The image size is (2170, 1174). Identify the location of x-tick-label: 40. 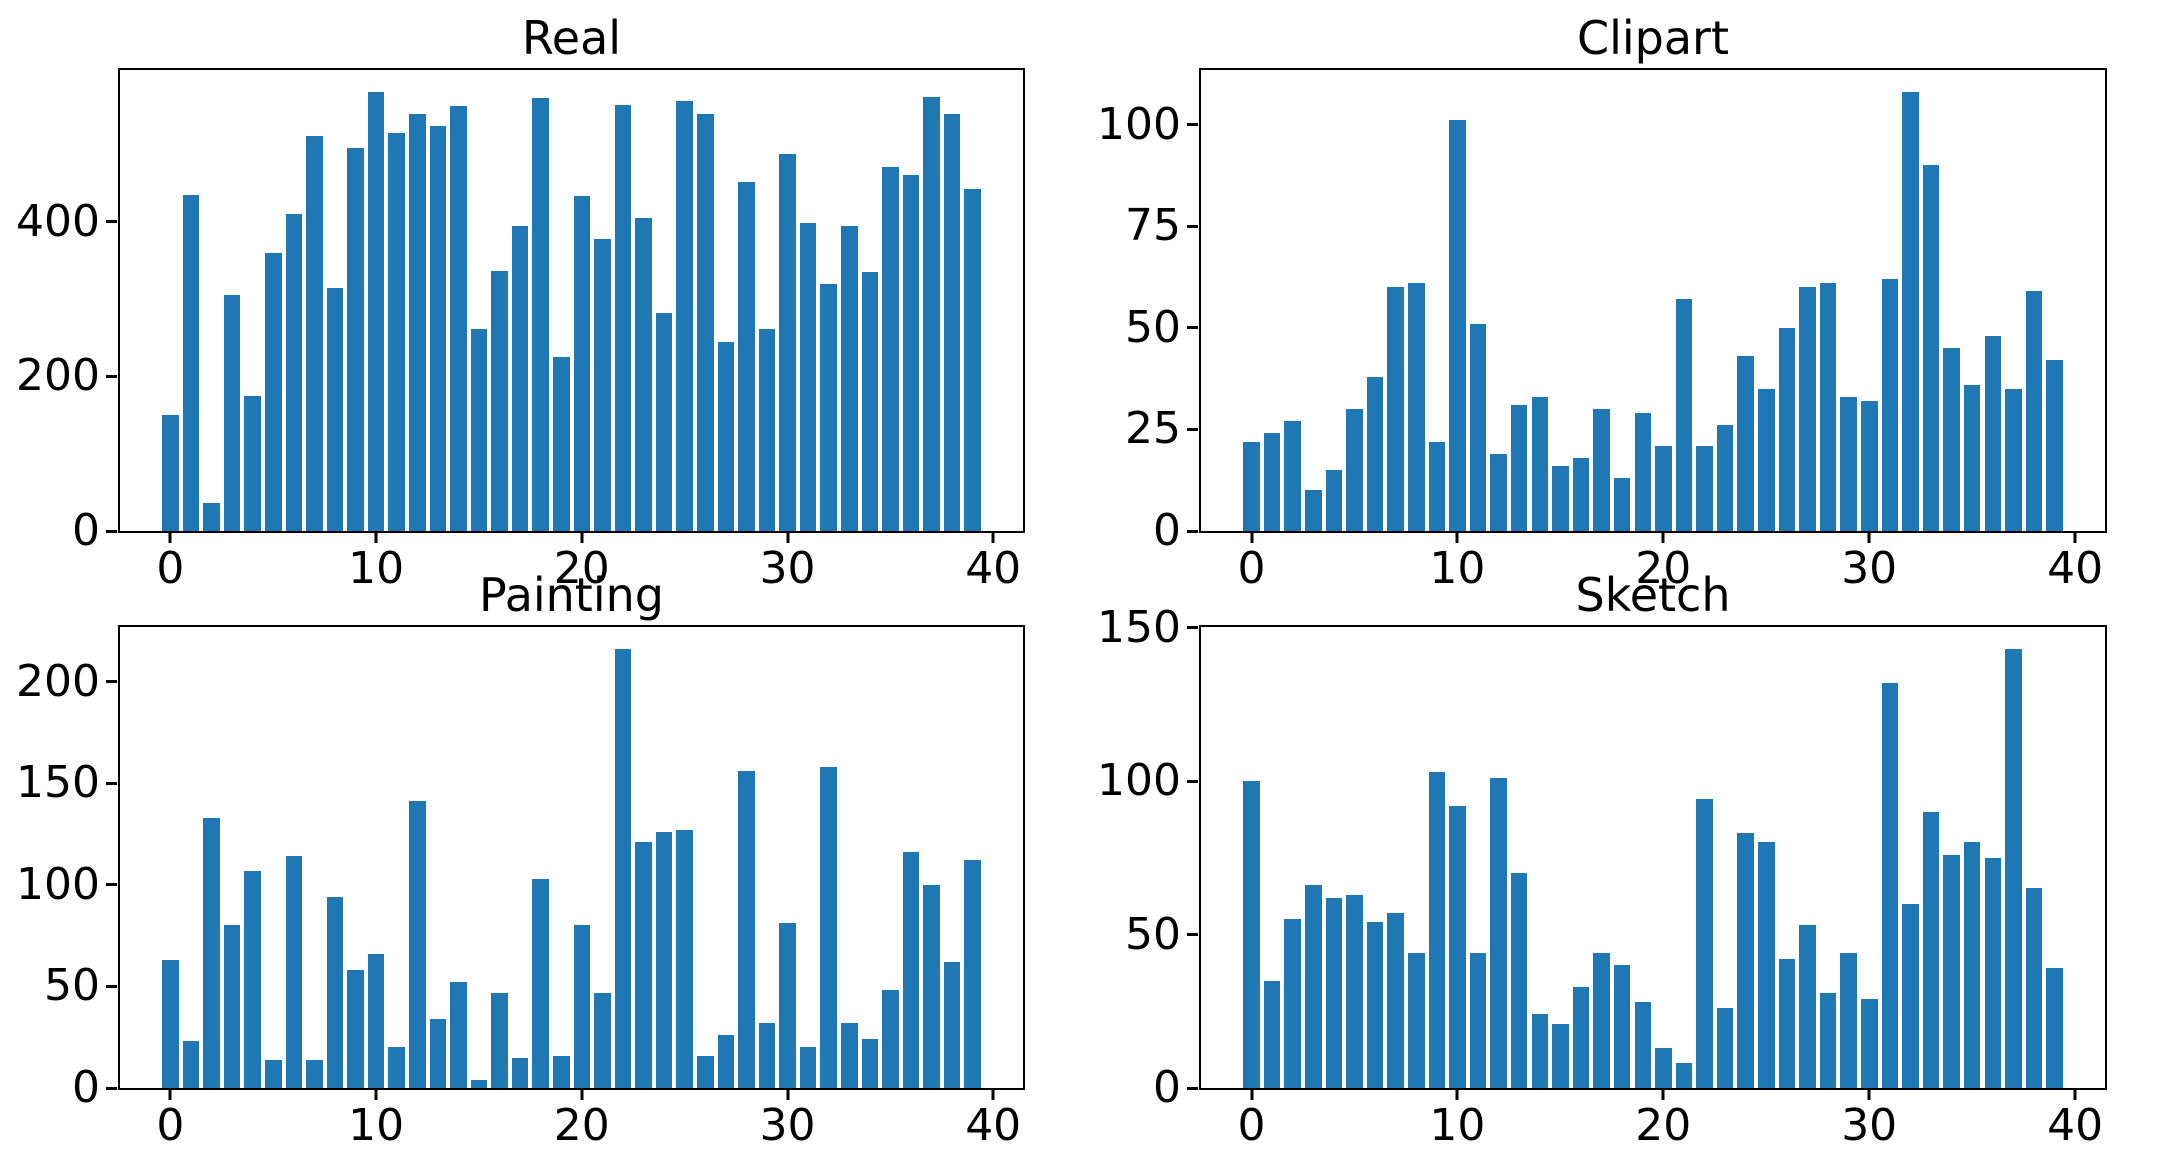
(2075, 1125).